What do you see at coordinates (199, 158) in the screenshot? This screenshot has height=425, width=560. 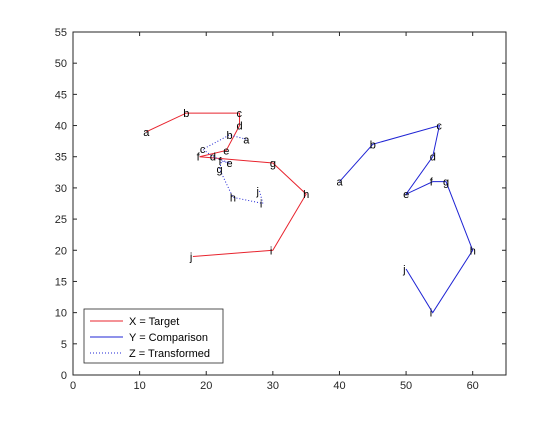 I see `point-label-x-target: f` at bounding box center [199, 158].